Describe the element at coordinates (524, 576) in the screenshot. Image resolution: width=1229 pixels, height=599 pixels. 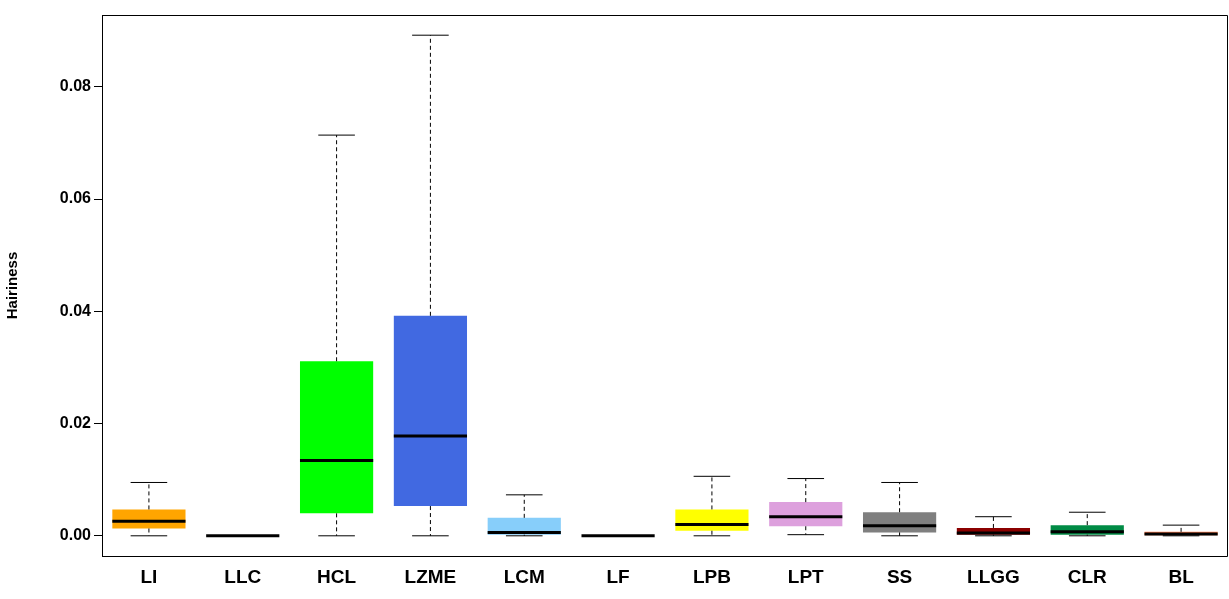
I see `x-tick-label: LCM` at that location.